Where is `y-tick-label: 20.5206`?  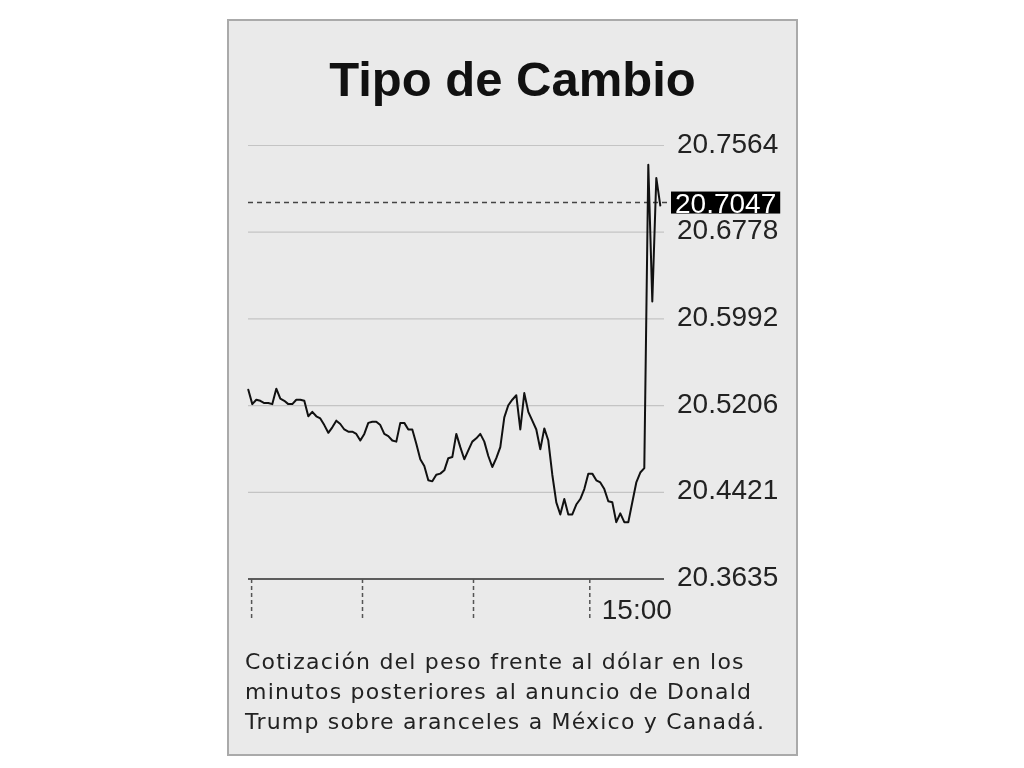 y-tick-label: 20.5206 is located at coordinates (728, 403).